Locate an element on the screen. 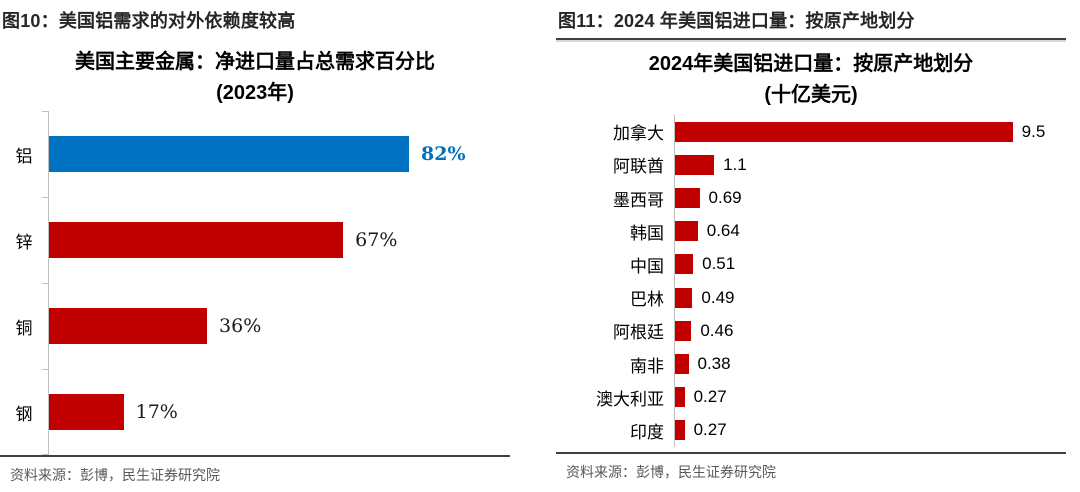 This screenshot has width=1080, height=492. bar-row: 南非 0.38 is located at coordinates (811, 364).